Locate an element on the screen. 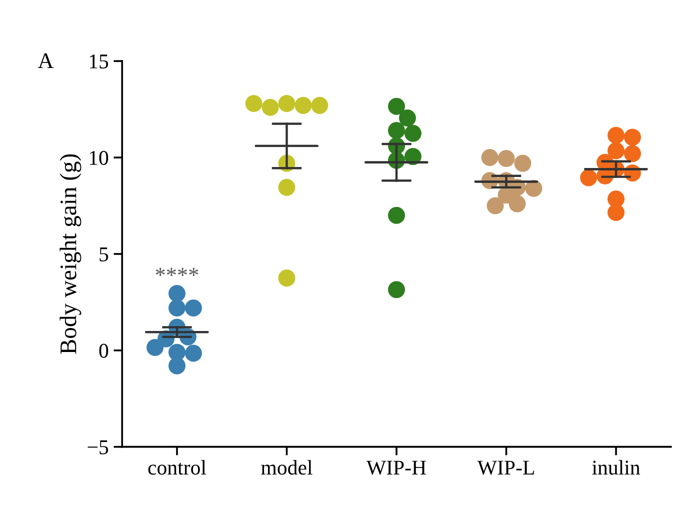  y-tick-label: 10 is located at coordinates (99, 157).